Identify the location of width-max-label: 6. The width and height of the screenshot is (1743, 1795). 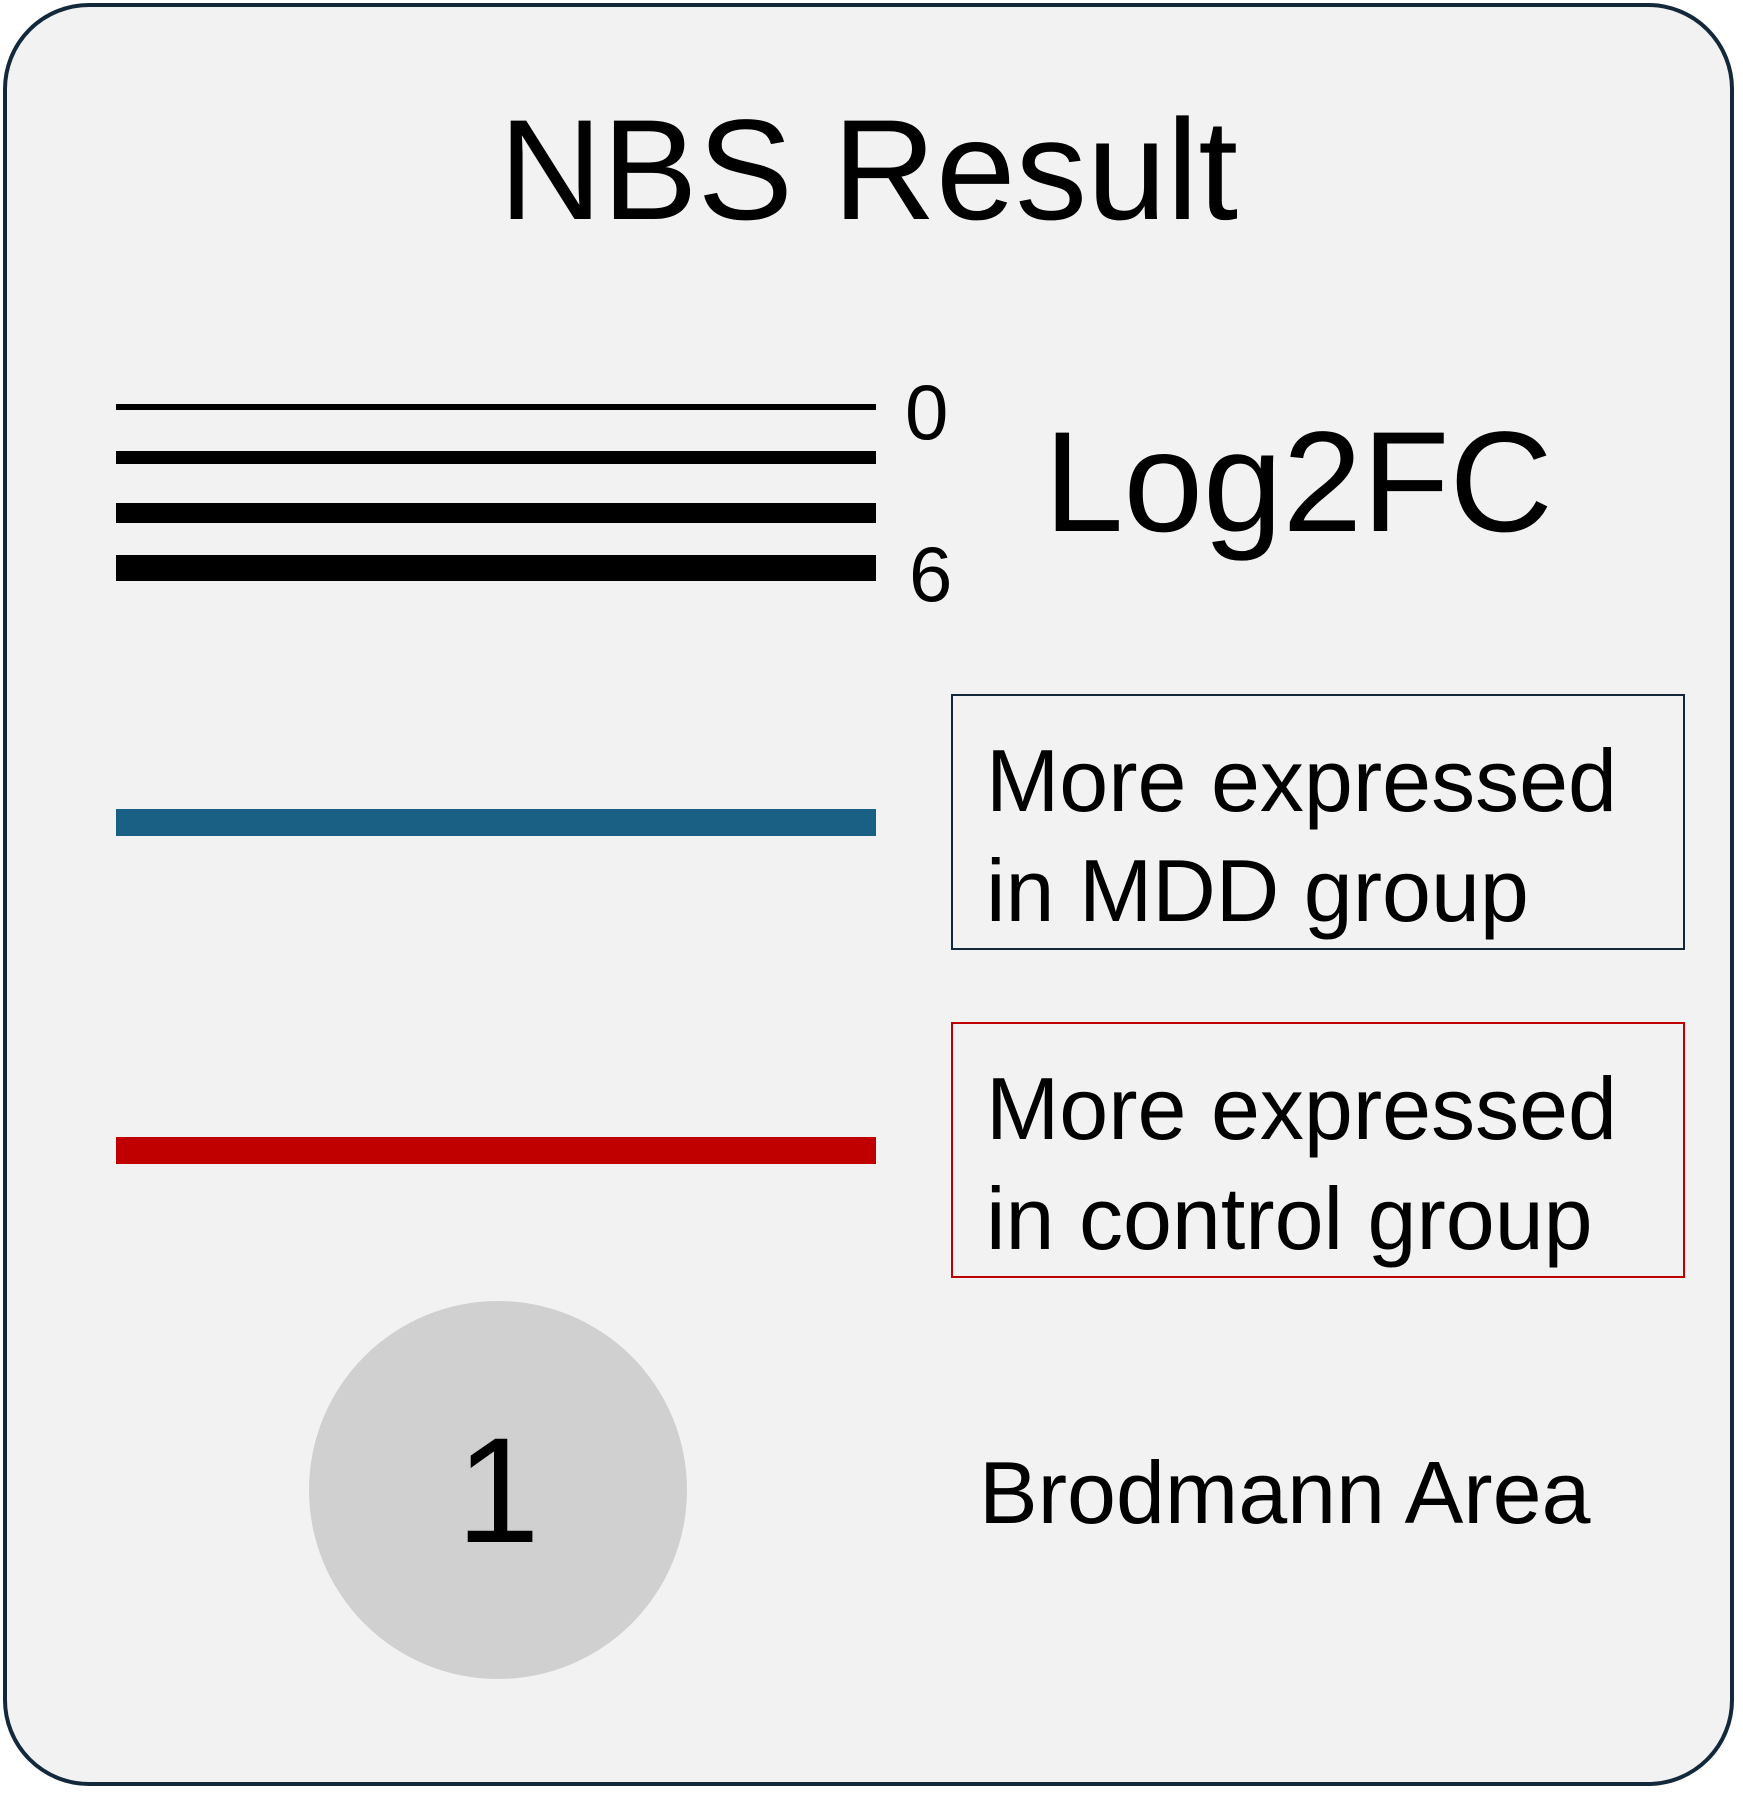
(930, 574).